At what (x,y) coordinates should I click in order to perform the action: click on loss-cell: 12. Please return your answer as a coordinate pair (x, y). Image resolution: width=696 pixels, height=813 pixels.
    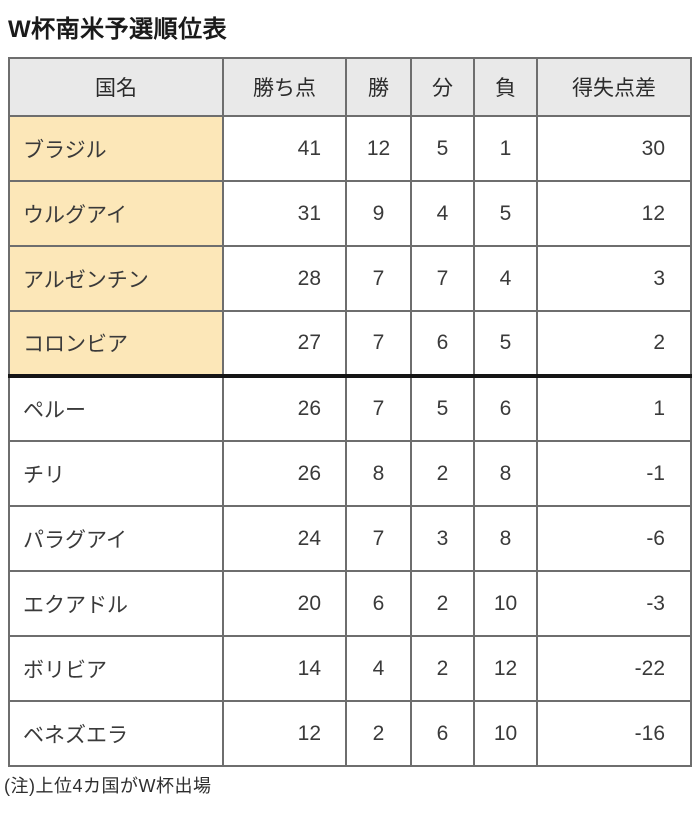
    Looking at the image, I should click on (505, 668).